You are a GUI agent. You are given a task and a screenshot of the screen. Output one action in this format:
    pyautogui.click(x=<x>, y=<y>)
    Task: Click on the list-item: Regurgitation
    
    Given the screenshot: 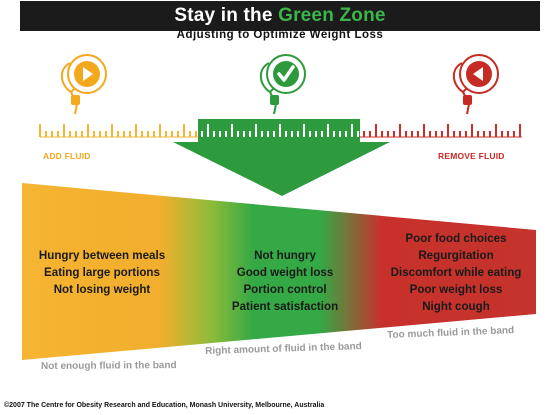 What is the action you would take?
    pyautogui.click(x=456, y=255)
    